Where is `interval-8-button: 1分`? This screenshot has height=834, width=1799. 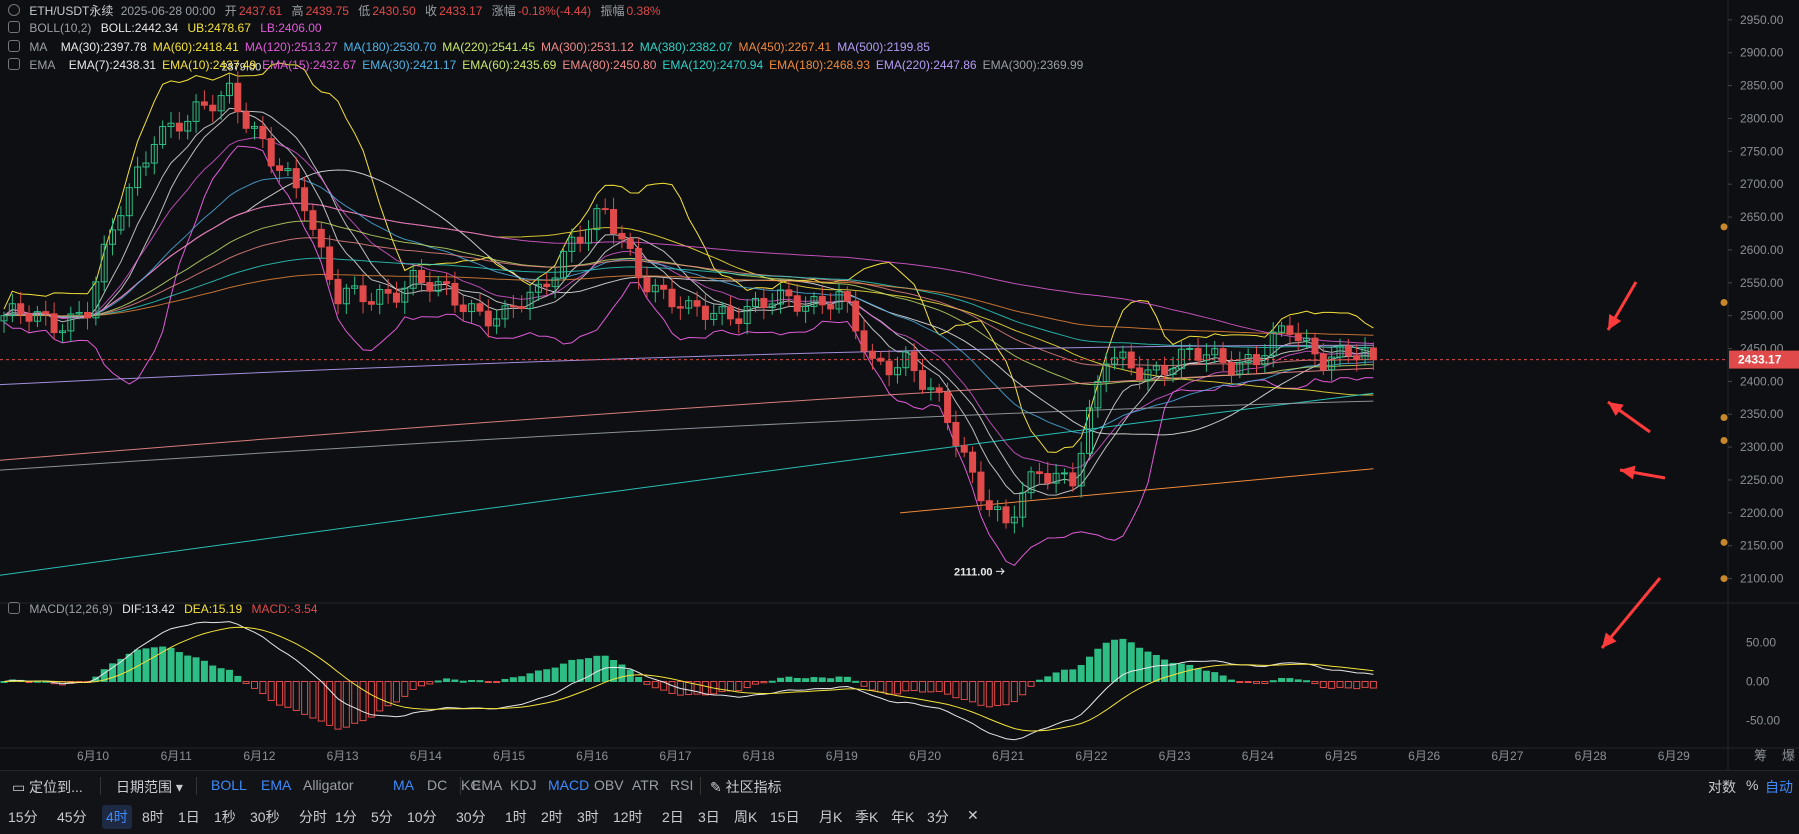
interval-8-button: 1分 is located at coordinates (346, 817).